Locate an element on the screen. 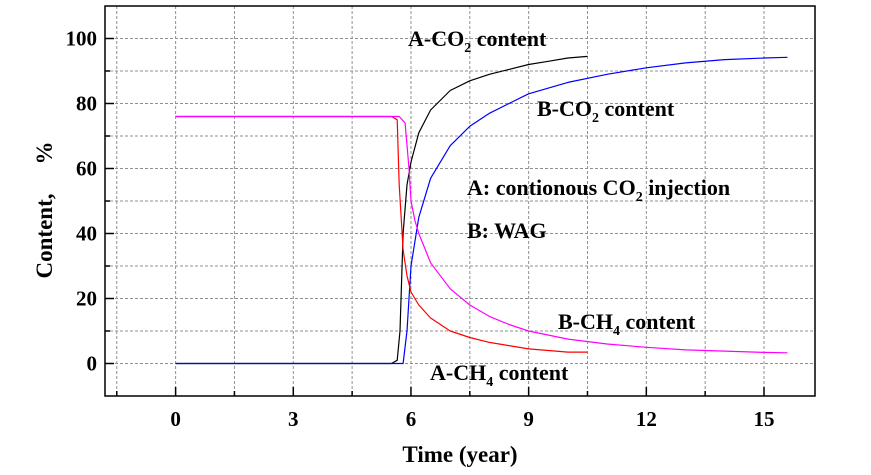 This screenshot has height=475, width=871. x-tick-label: 15 is located at coordinates (764, 419).